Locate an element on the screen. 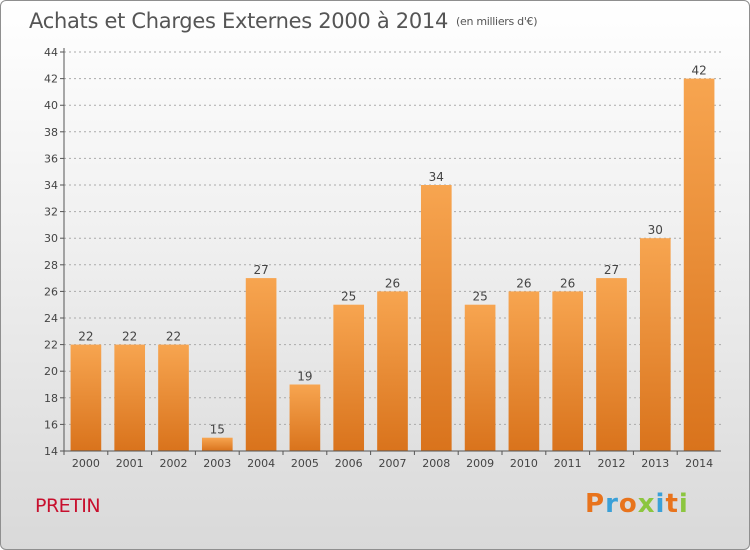 This screenshot has height=550, width=750. data-label-2000: 22 is located at coordinates (85, 337).